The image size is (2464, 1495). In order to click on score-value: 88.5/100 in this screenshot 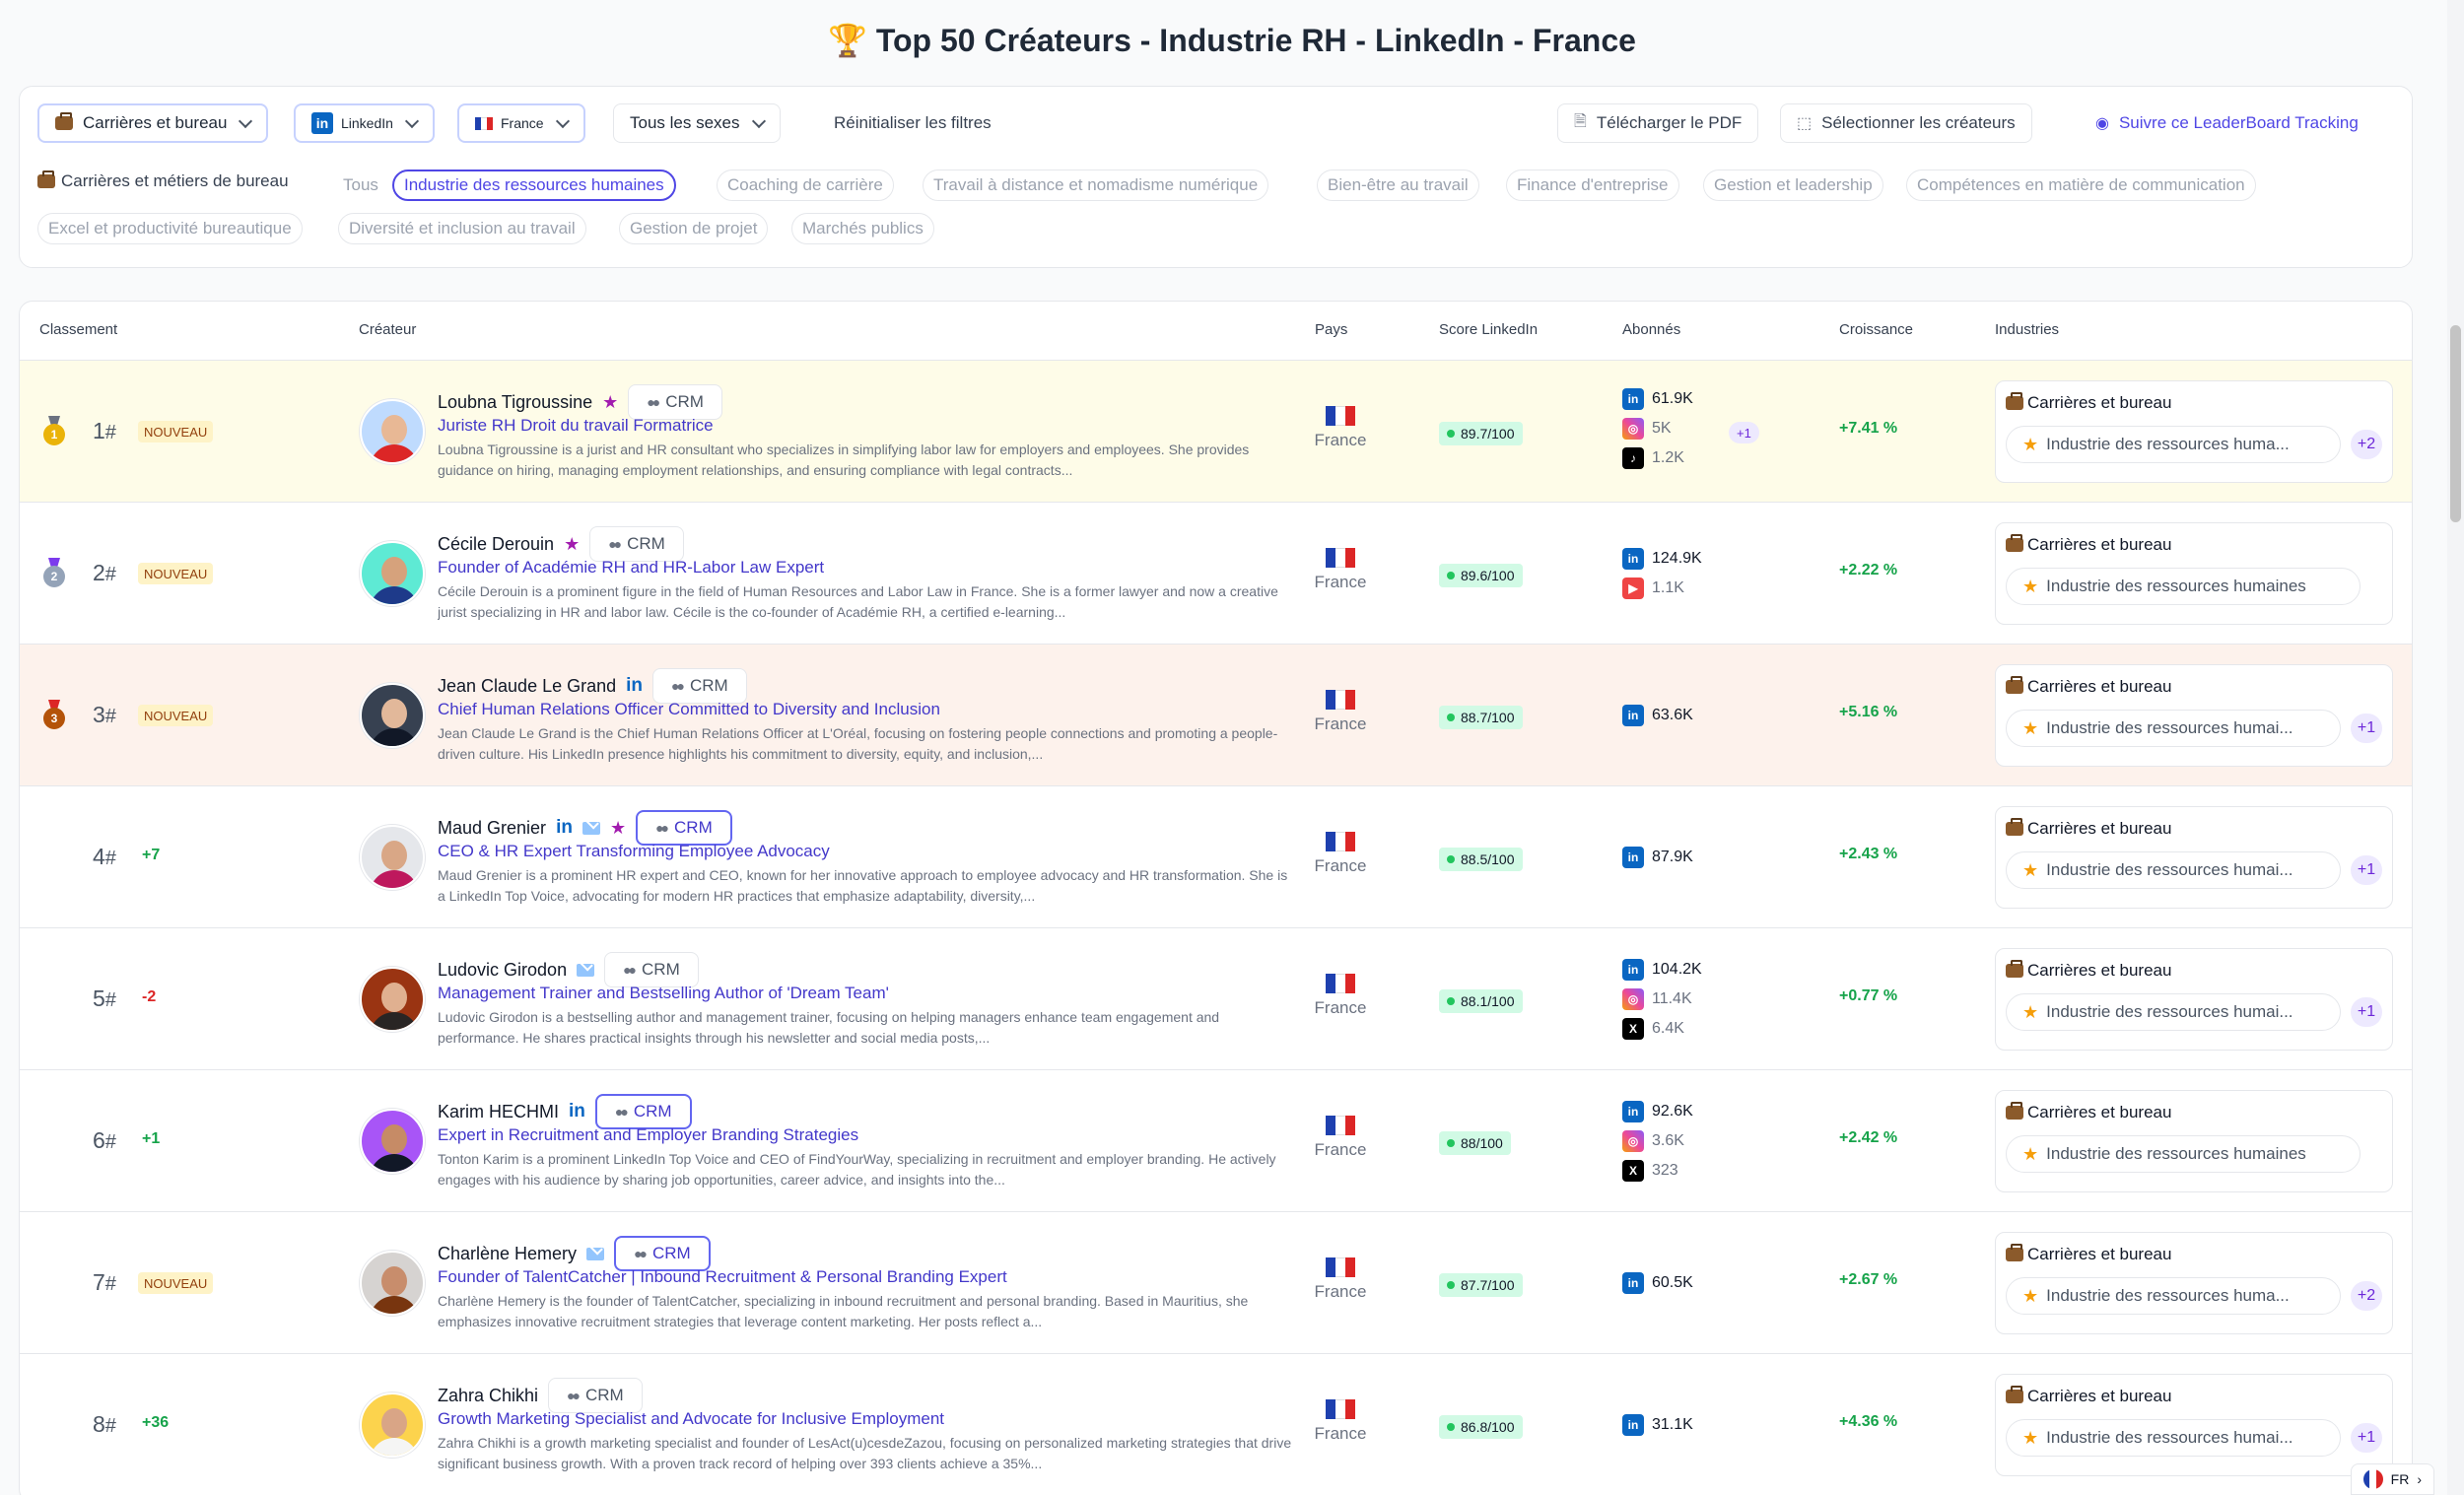, I will do `click(1488, 859)`.